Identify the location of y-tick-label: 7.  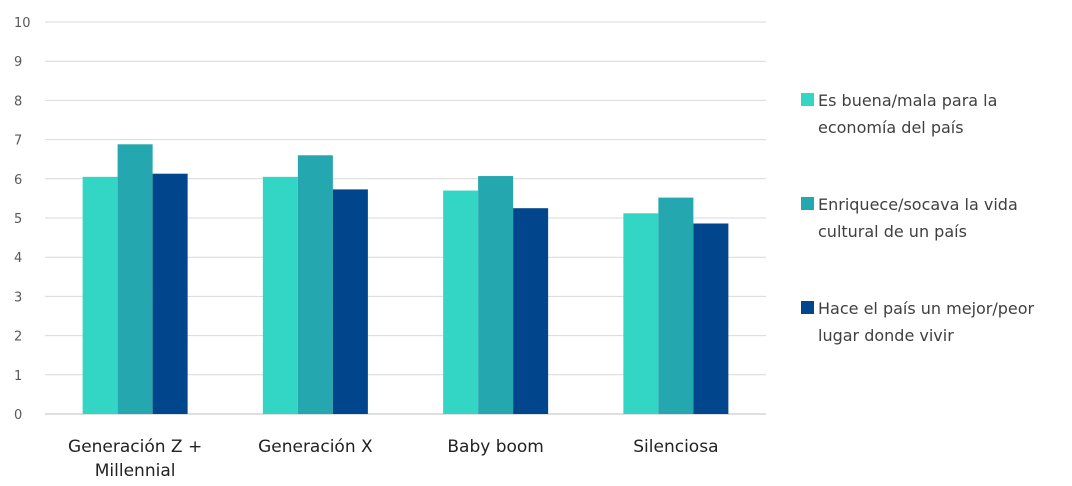
(18, 141).